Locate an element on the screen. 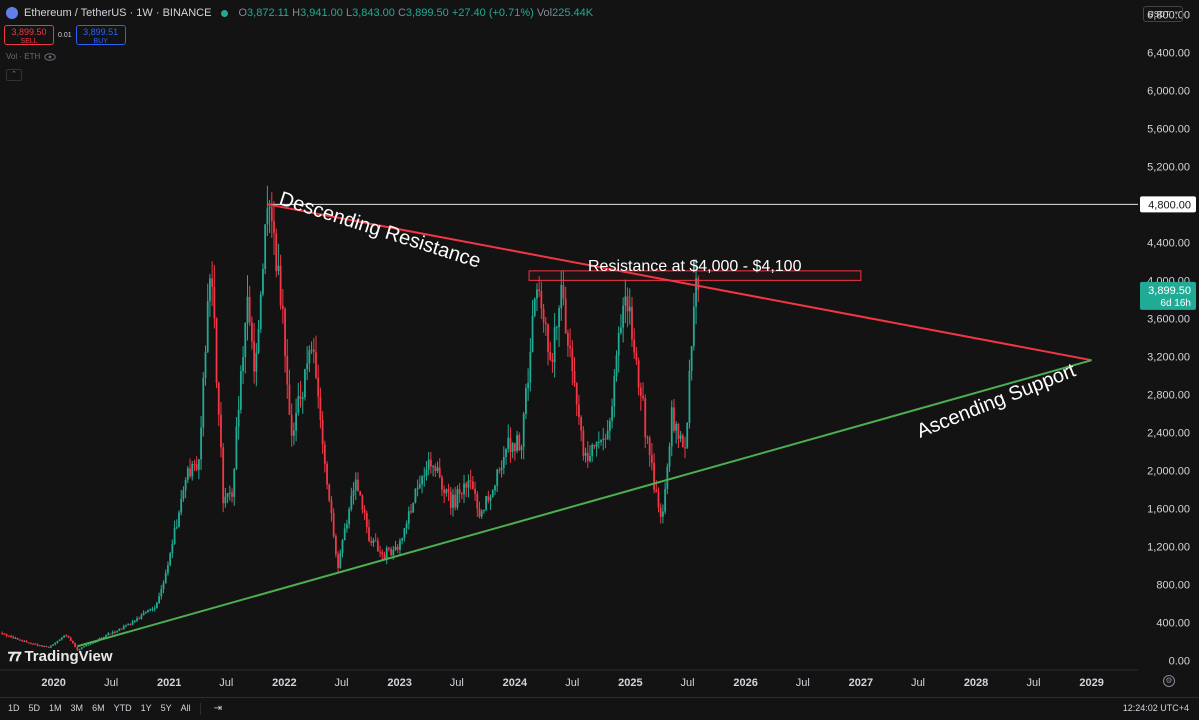 This screenshot has width=1199, height=720. range-1y: 1Y is located at coordinates (146, 708).